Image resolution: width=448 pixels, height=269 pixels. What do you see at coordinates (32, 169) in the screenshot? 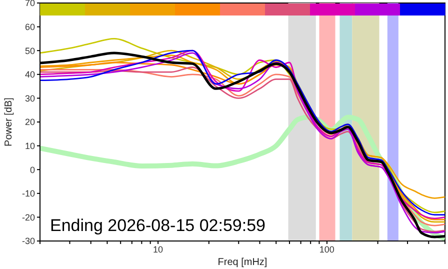
I see `y-tick-label: 0` at bounding box center [32, 169].